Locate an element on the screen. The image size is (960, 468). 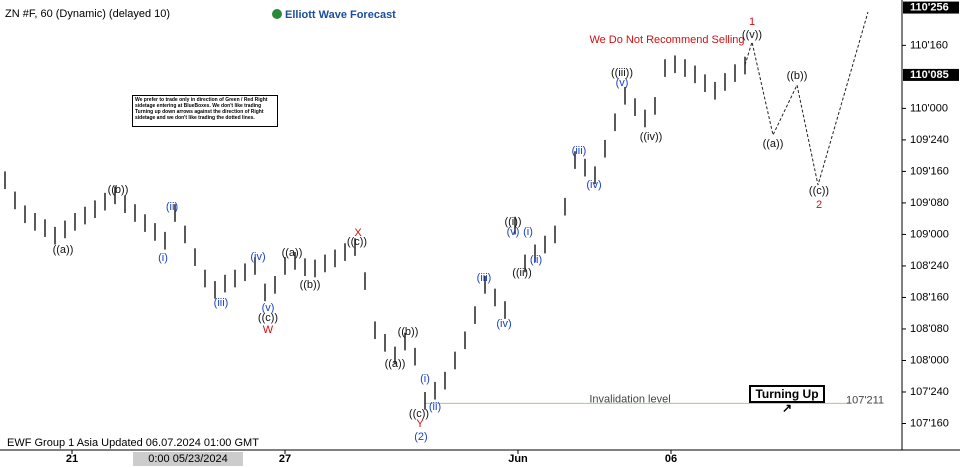
invalidation-label: 107'211 is located at coordinates (865, 400).